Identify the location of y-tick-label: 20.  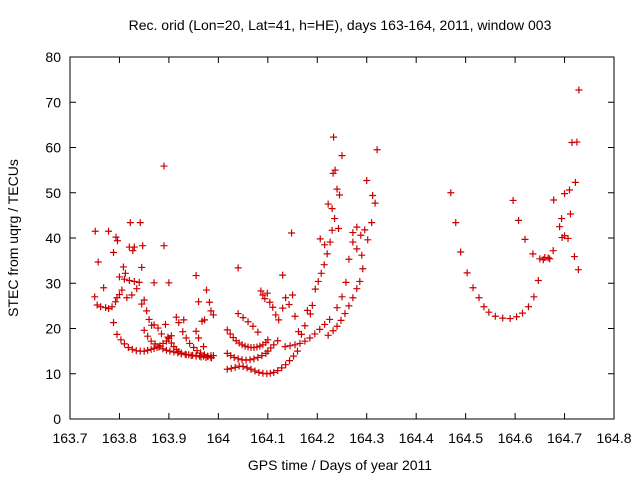
(53, 329).